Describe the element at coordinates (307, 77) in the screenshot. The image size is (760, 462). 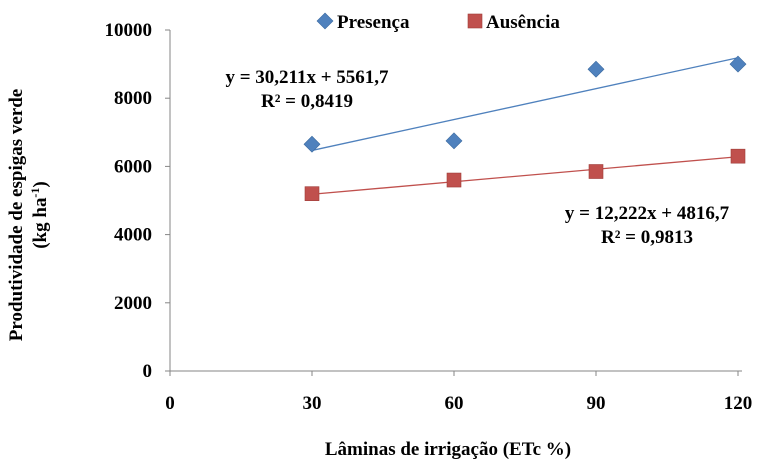
I see `equation-presenca: y = 30,211x + 5561,7` at that location.